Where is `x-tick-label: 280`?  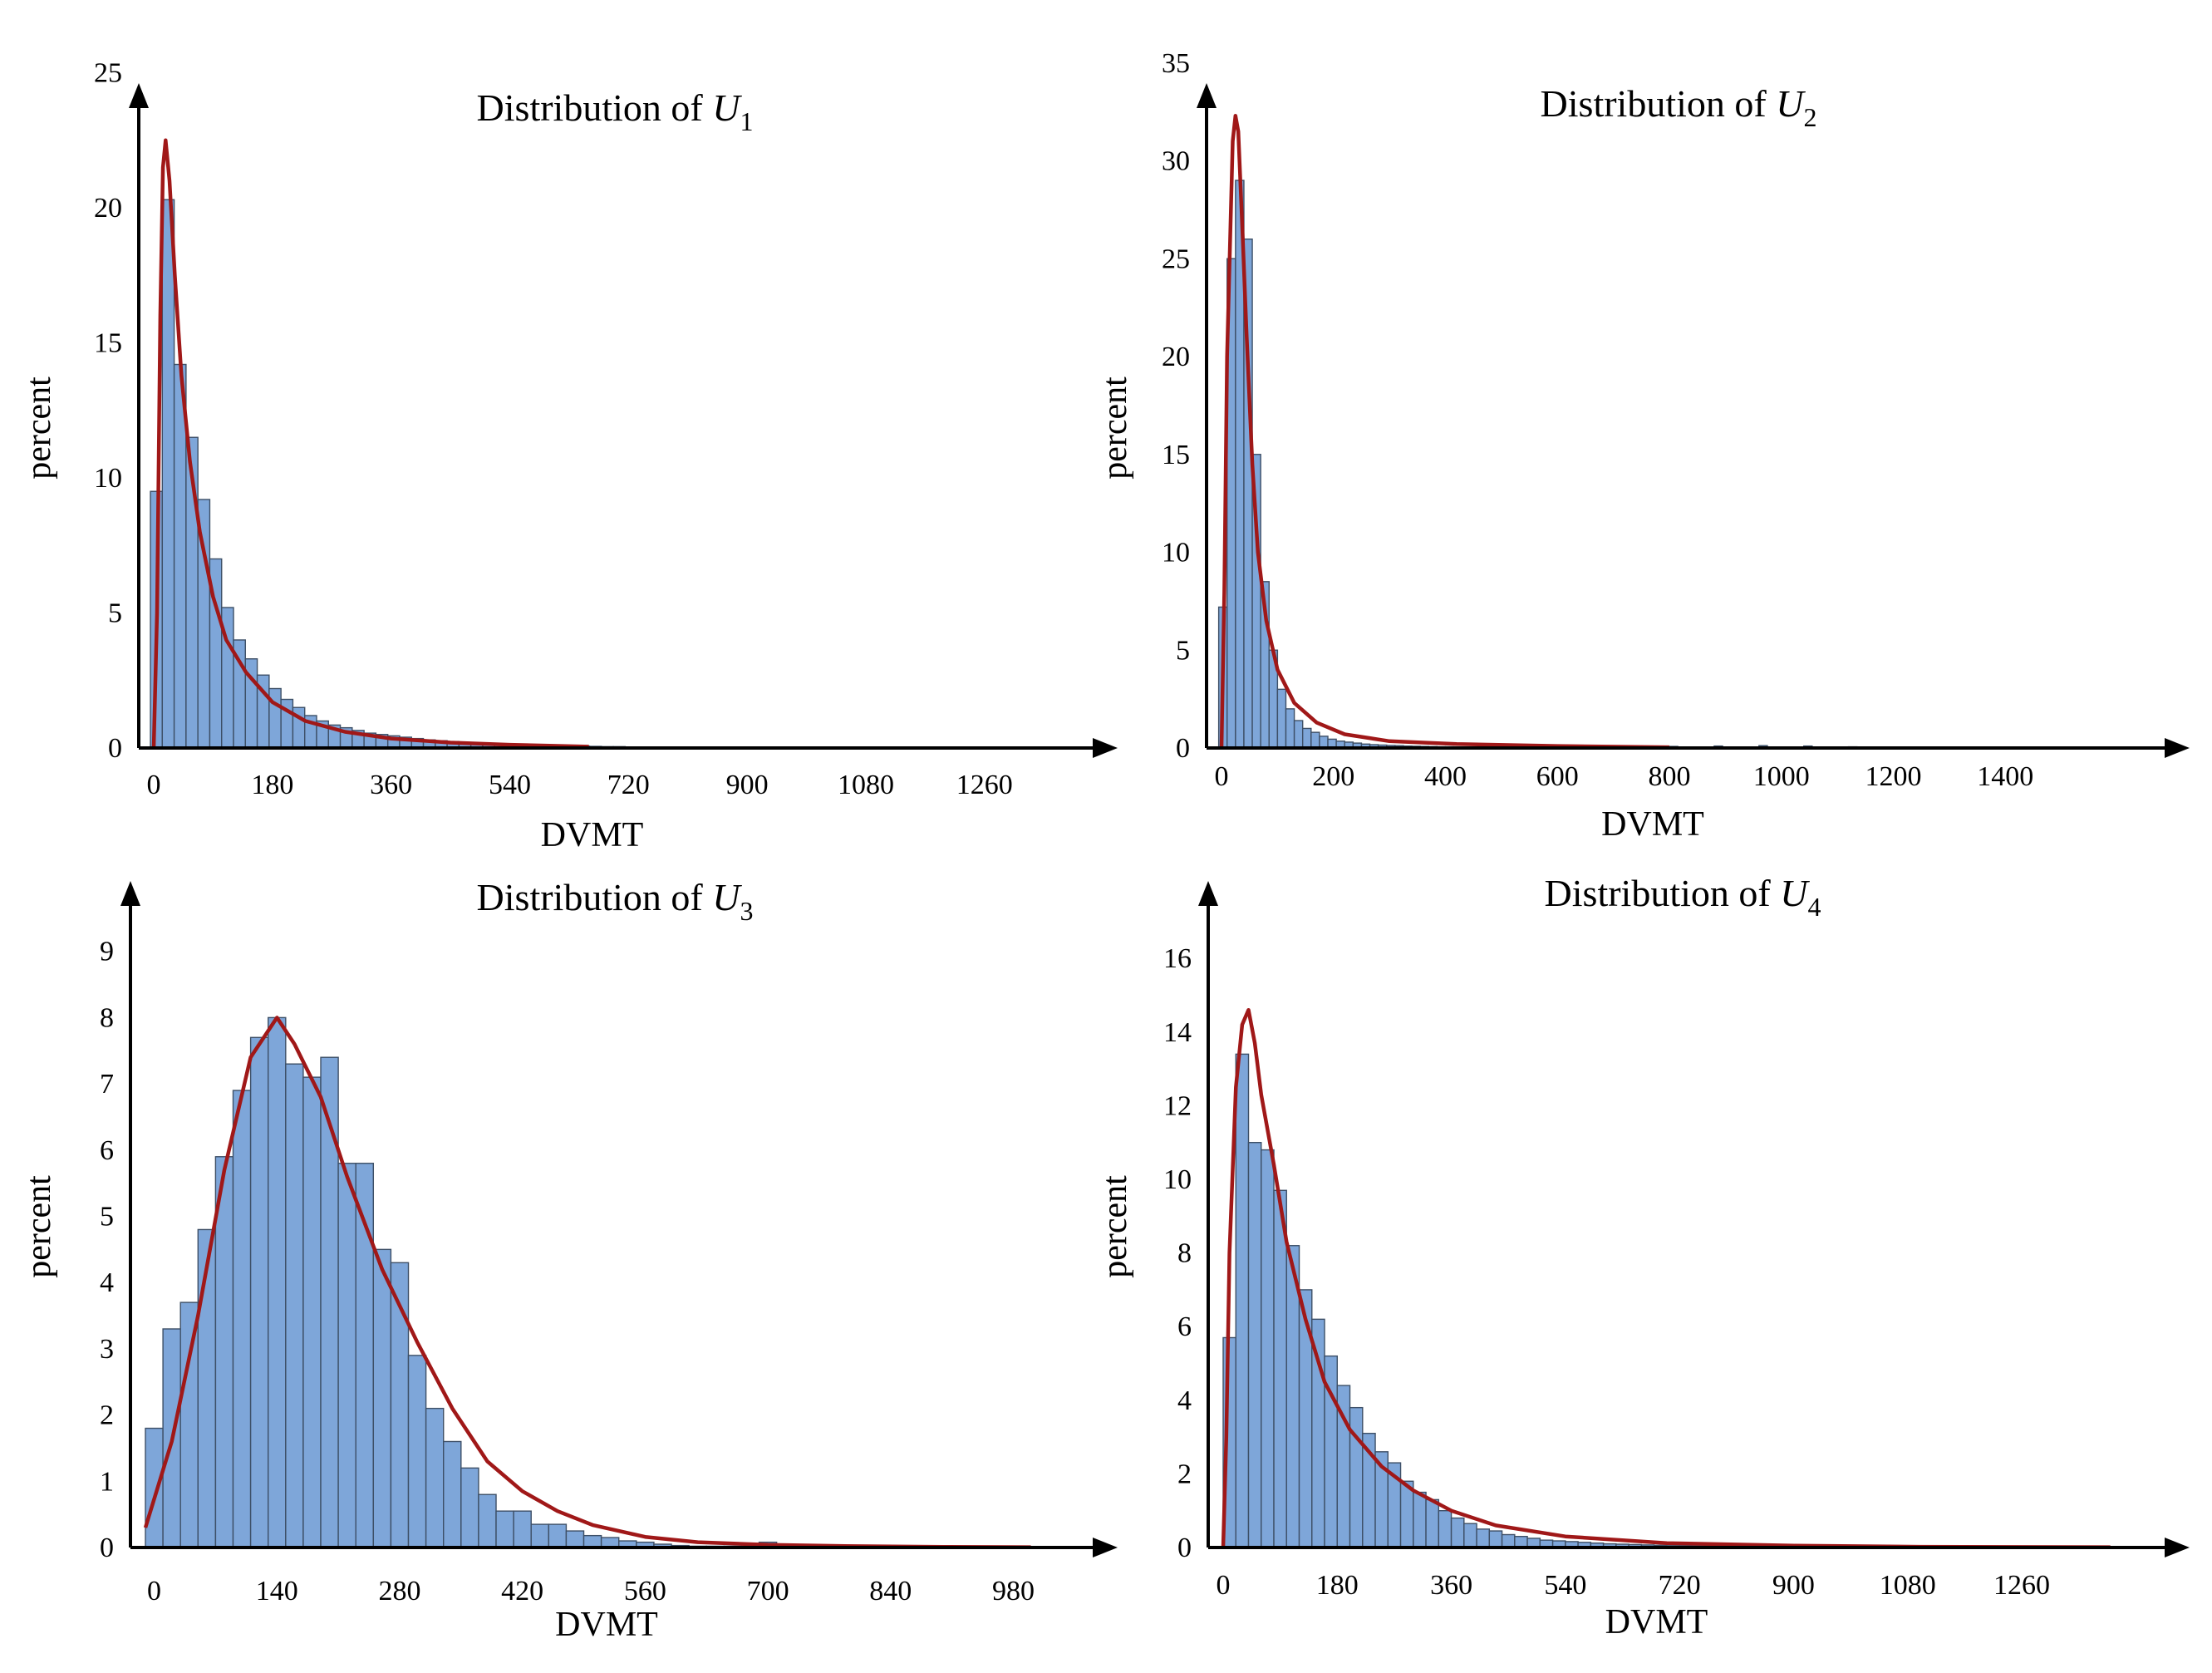
x-tick-label: 280 is located at coordinates (399, 1591).